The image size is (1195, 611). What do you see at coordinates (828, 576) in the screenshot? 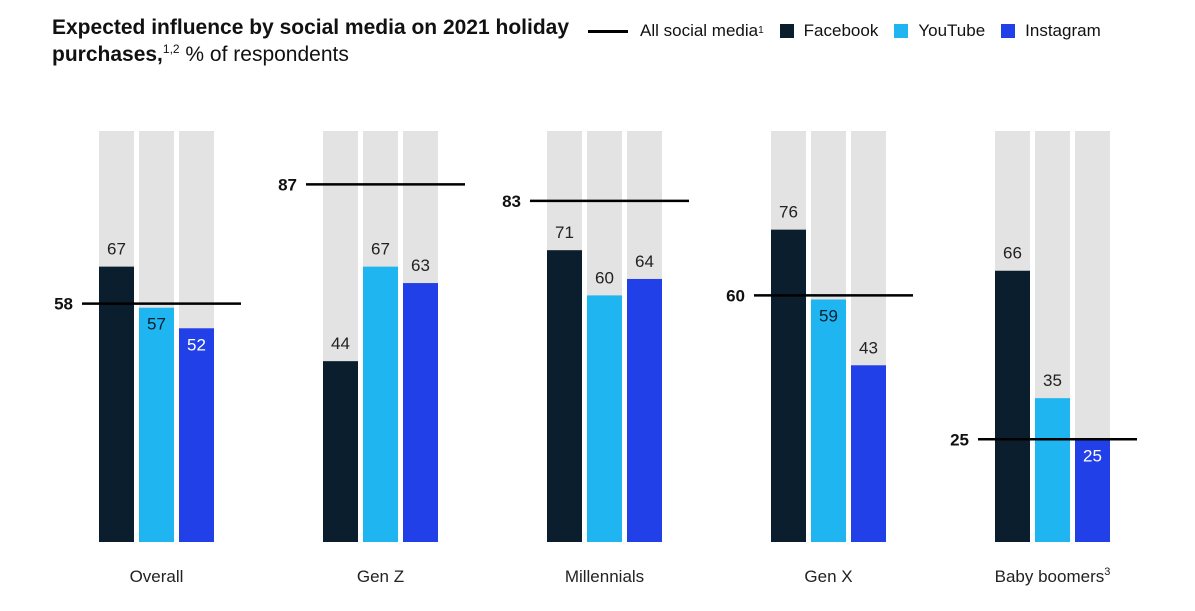
I see `category-label: Gen X` at bounding box center [828, 576].